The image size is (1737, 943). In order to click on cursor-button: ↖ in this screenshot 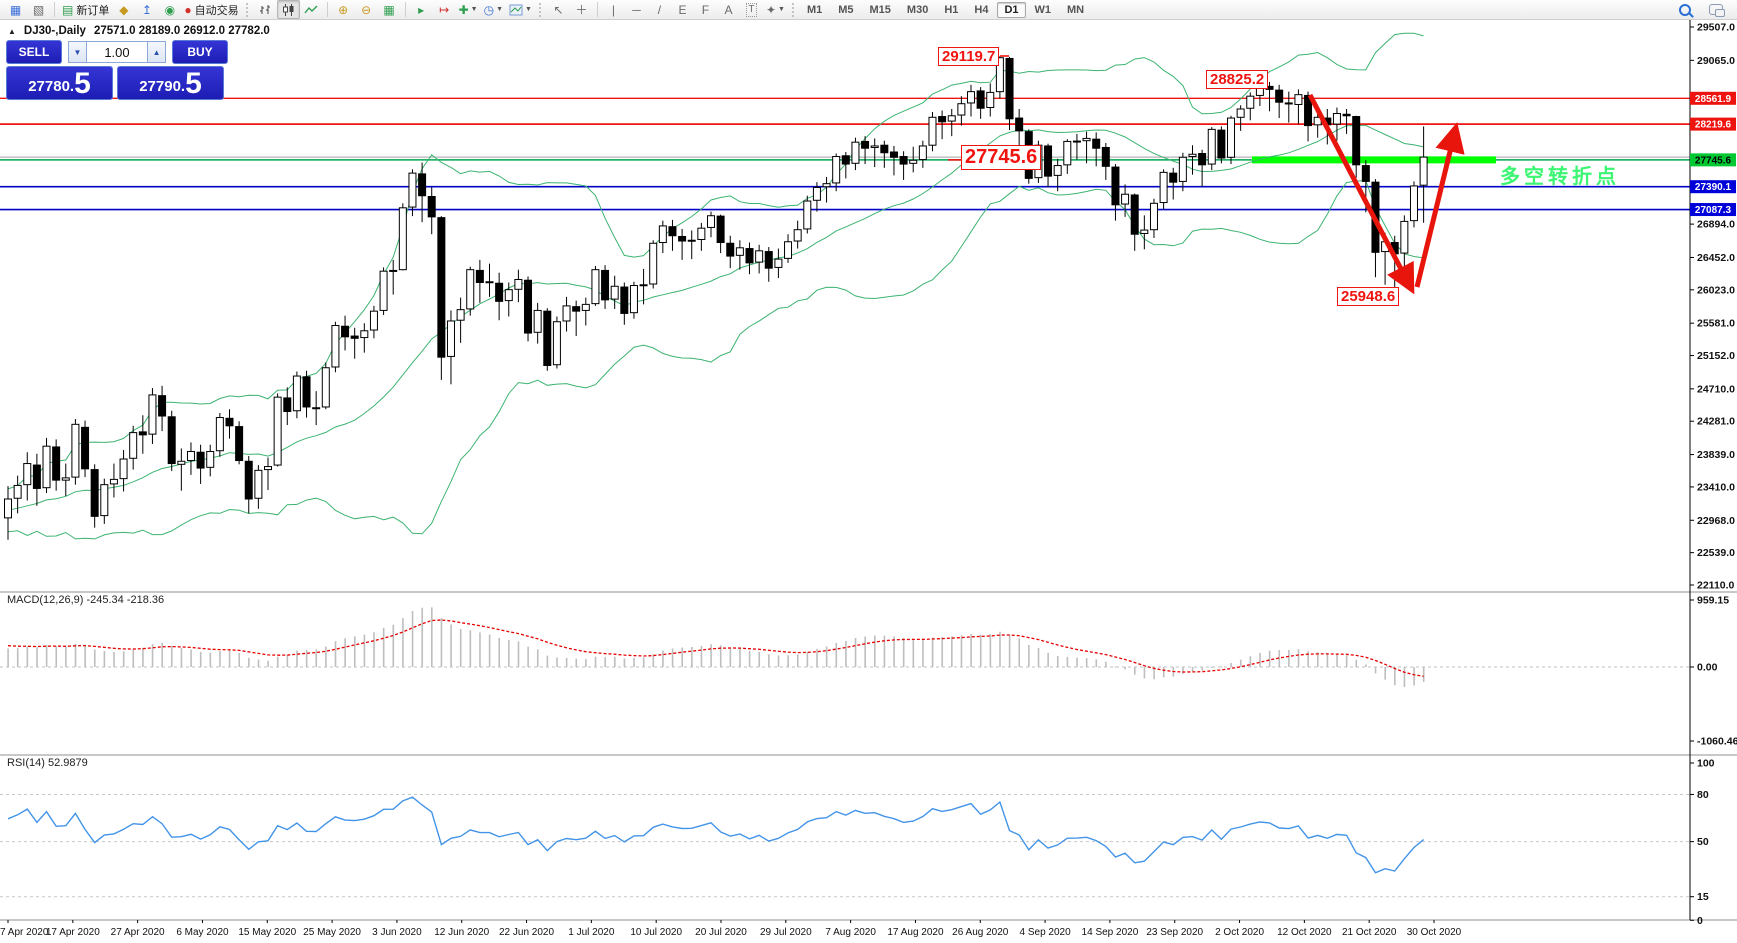, I will do `click(558, 9)`.